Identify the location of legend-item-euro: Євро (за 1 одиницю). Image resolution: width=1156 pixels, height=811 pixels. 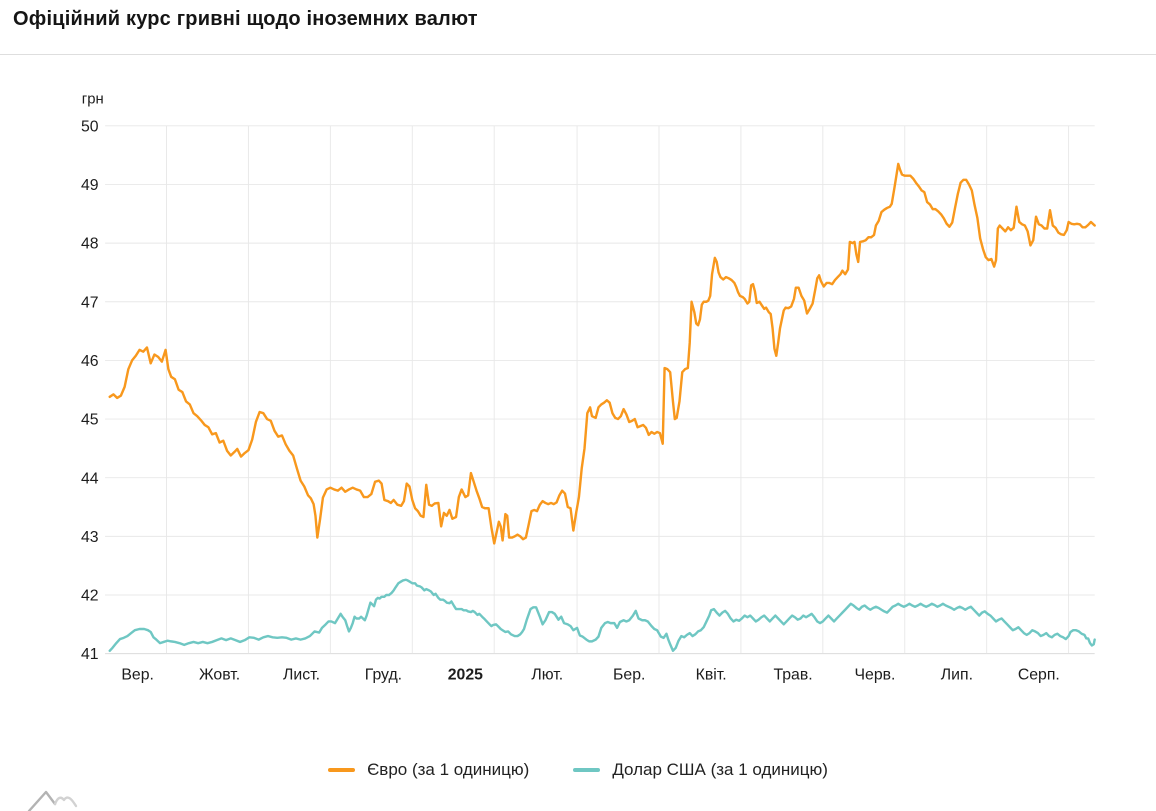
(428, 770).